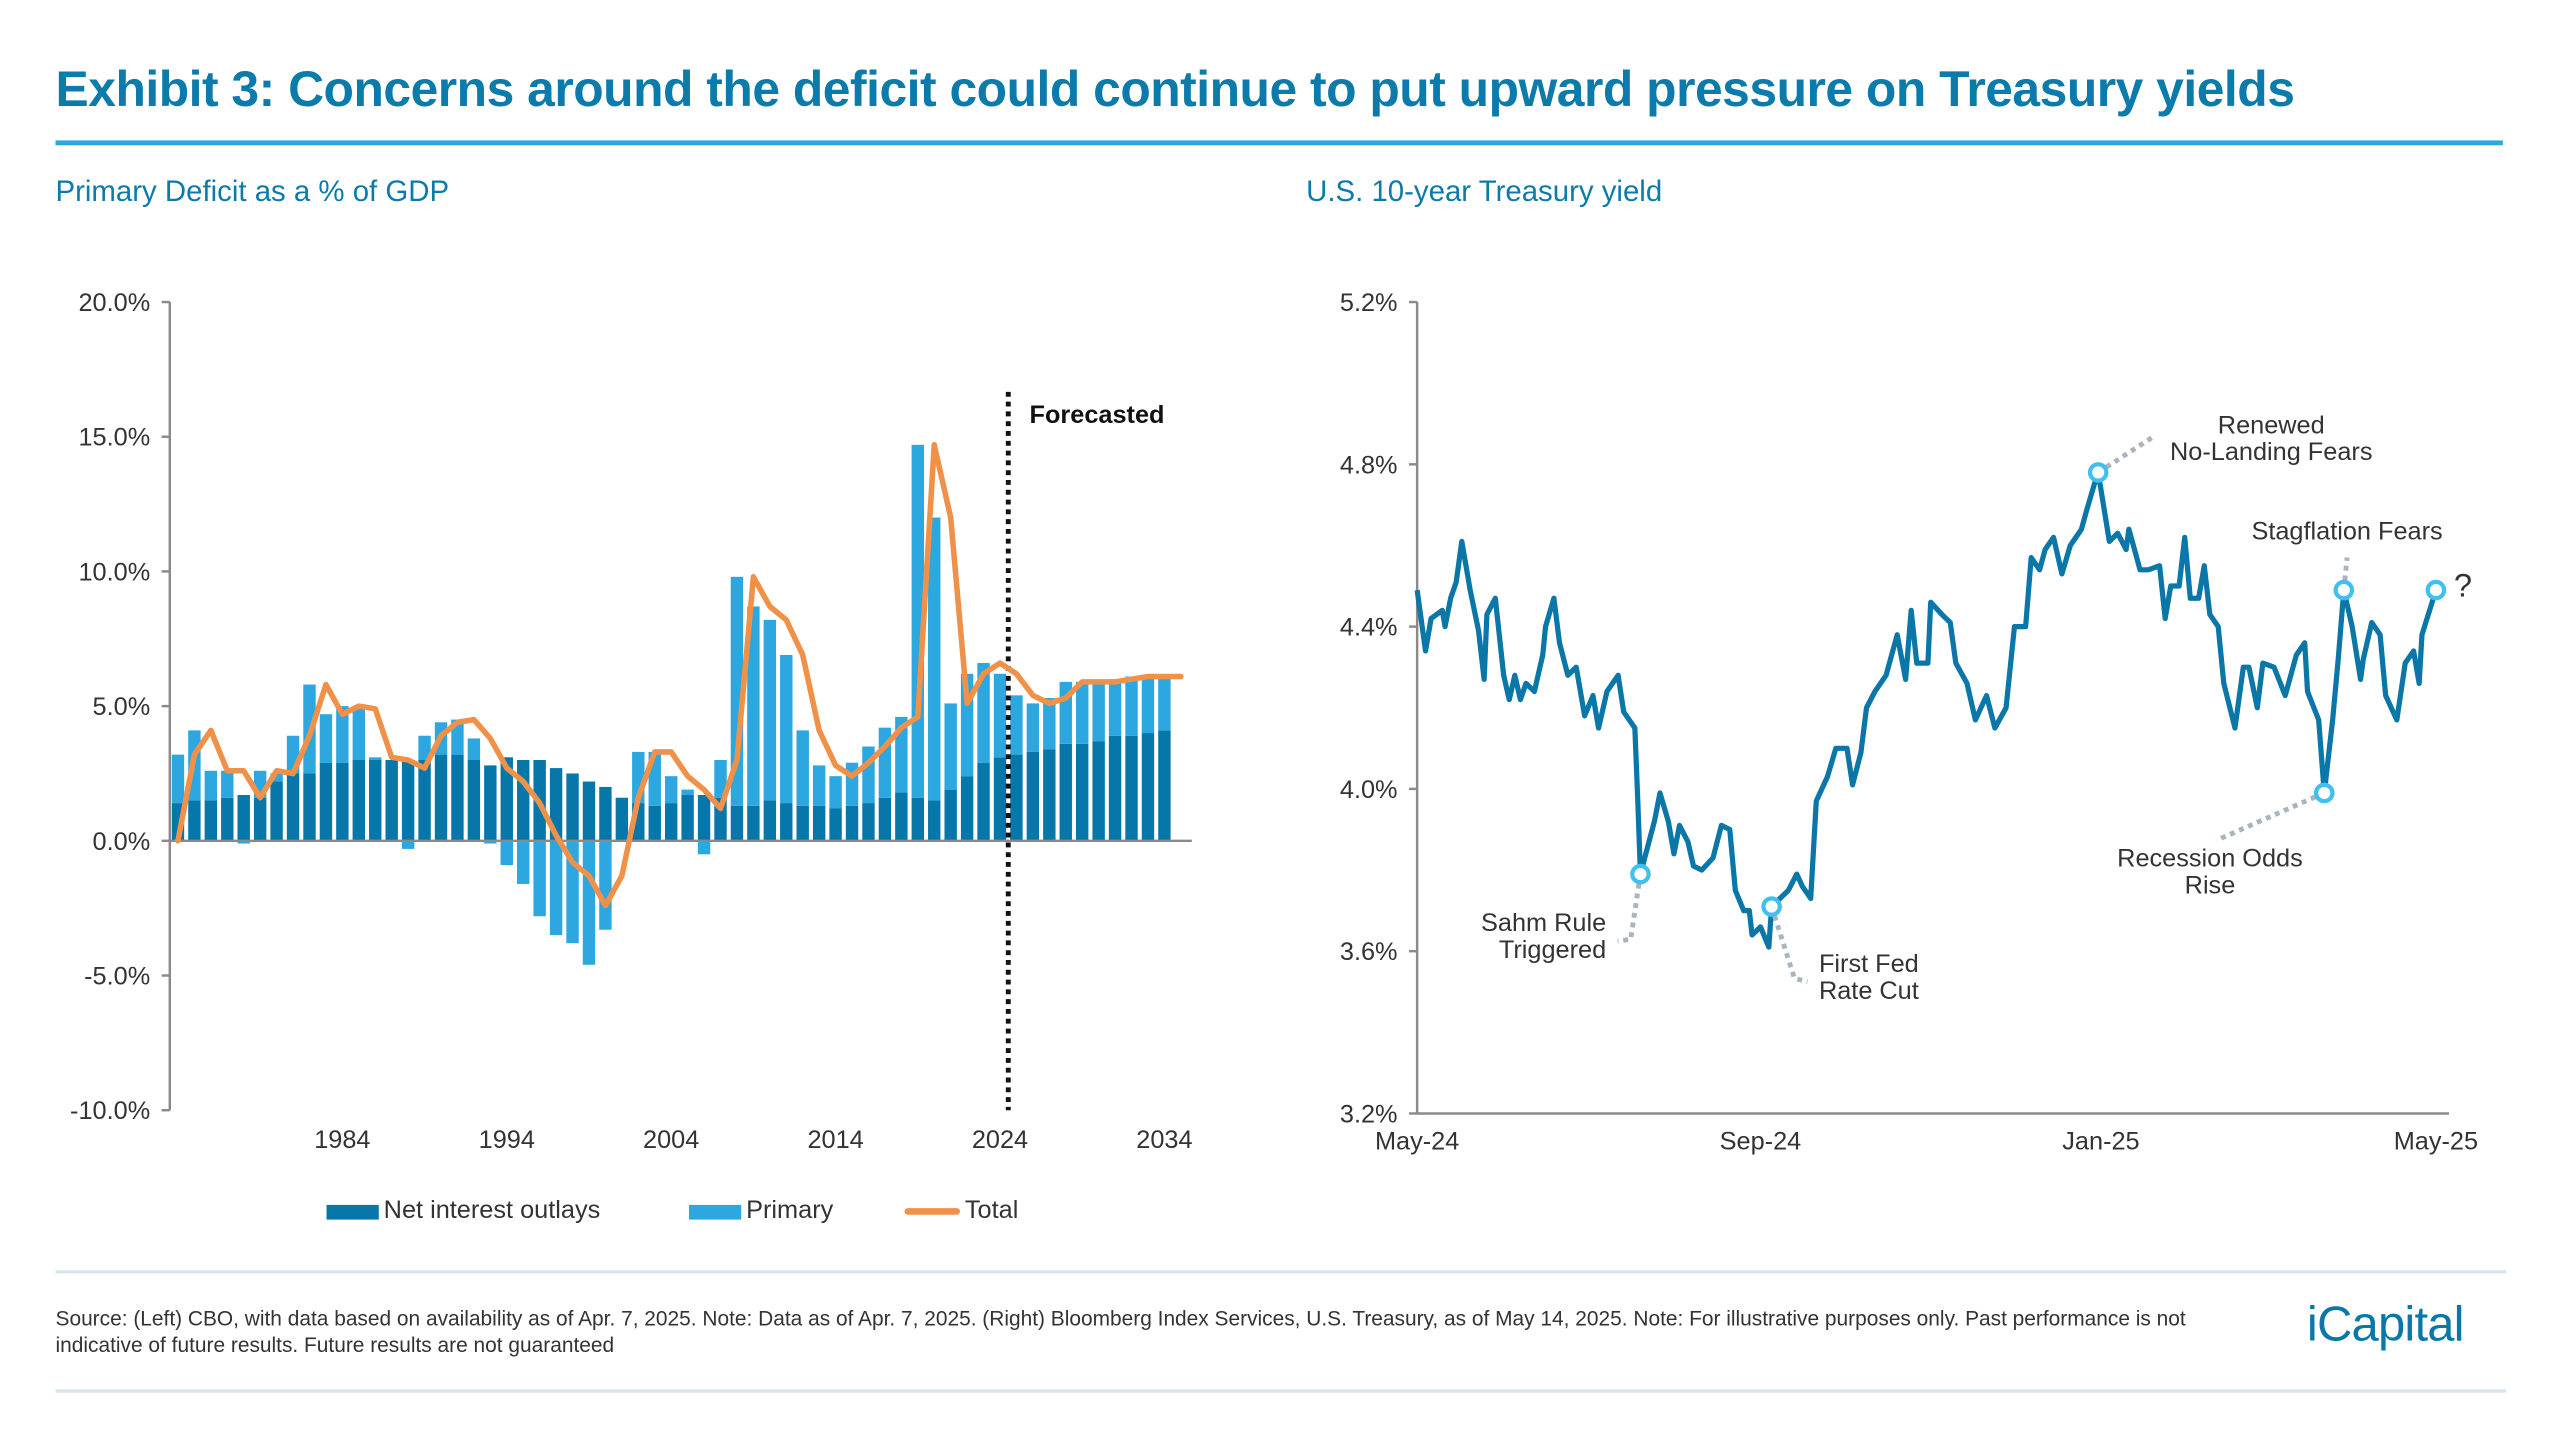 The width and height of the screenshot is (2560, 1440). What do you see at coordinates (114, 572) in the screenshot?
I see `y-tick-label: 10.0%` at bounding box center [114, 572].